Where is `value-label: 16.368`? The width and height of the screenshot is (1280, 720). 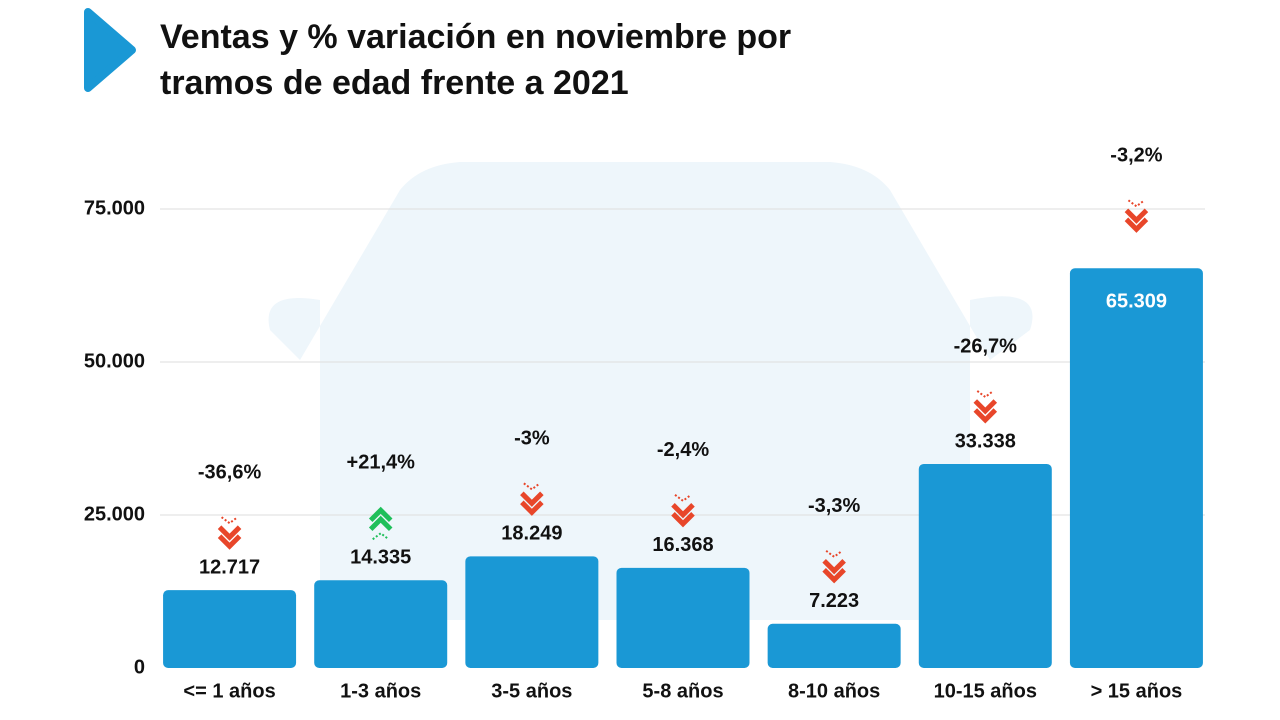
value-label: 16.368 is located at coordinates (682, 545).